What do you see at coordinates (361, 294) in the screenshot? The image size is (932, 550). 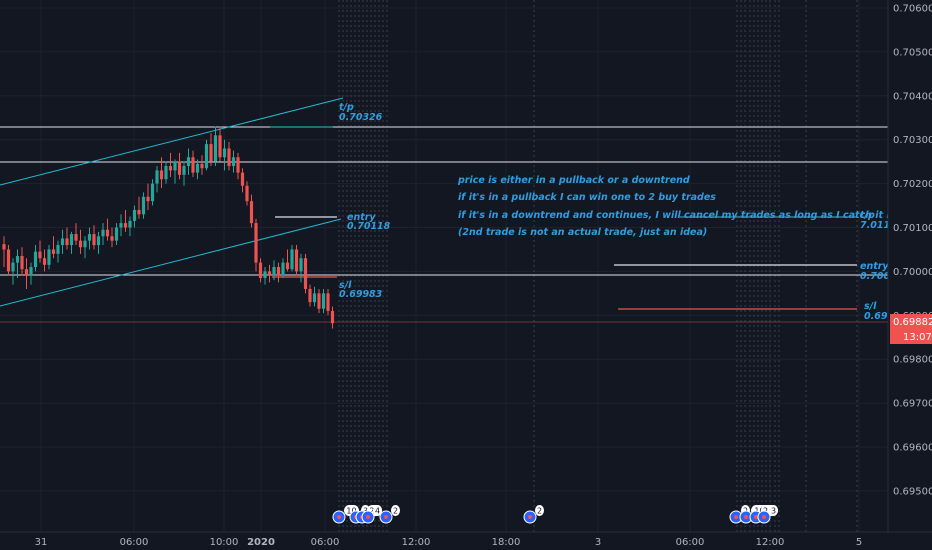 I see `sl1-value: 0.69983` at bounding box center [361, 294].